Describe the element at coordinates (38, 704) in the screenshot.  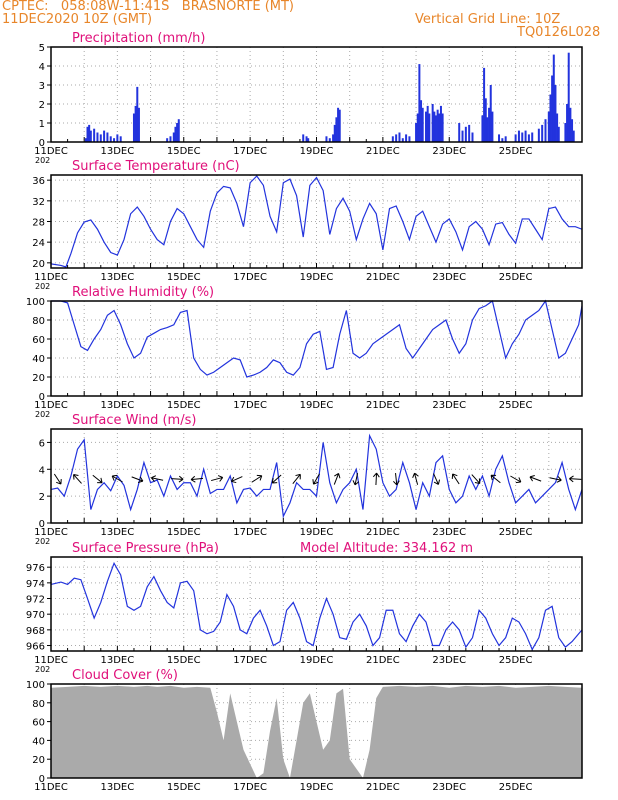
I see `y-tick-label: 80` at that location.